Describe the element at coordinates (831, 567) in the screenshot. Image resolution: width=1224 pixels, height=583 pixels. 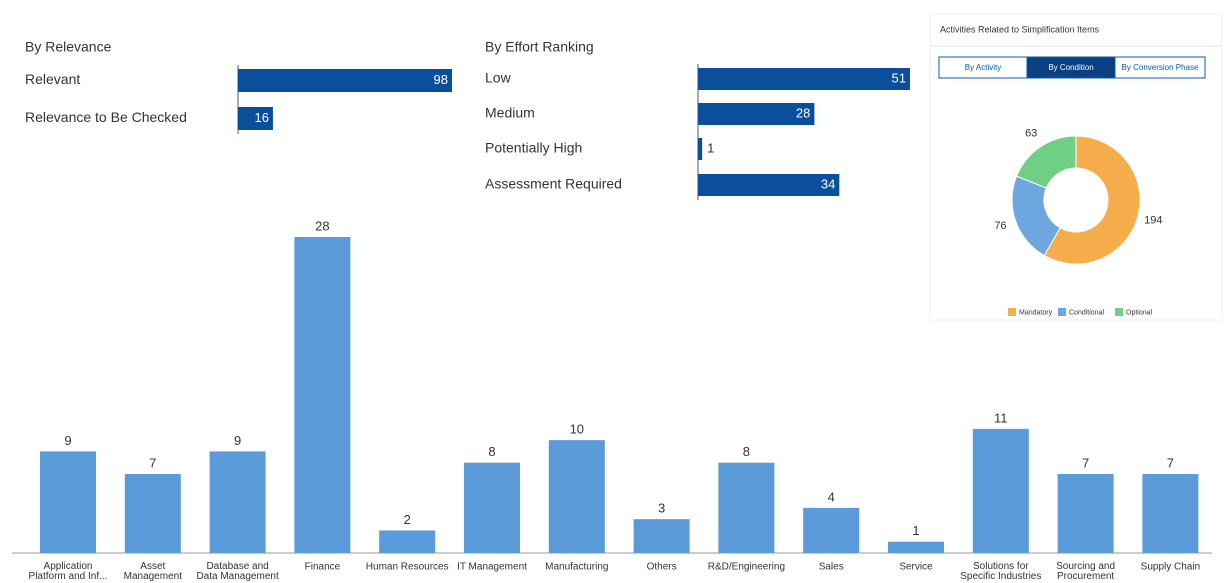
I see `x-tick-label: Sales` at that location.